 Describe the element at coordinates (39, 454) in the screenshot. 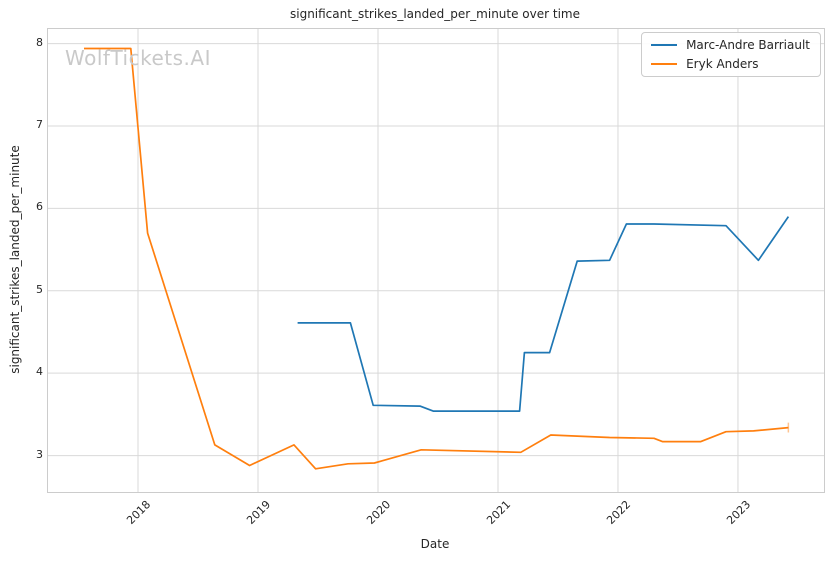

I see `y-tick-label: 3` at that location.